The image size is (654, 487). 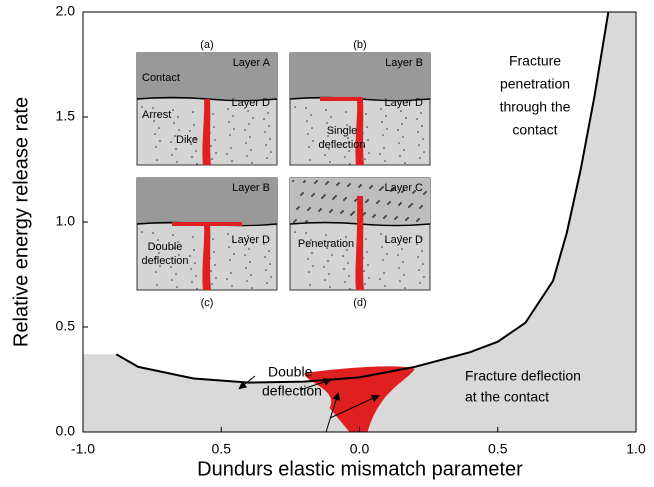 What do you see at coordinates (252, 63) in the screenshot?
I see `panel-text: Layer A` at bounding box center [252, 63].